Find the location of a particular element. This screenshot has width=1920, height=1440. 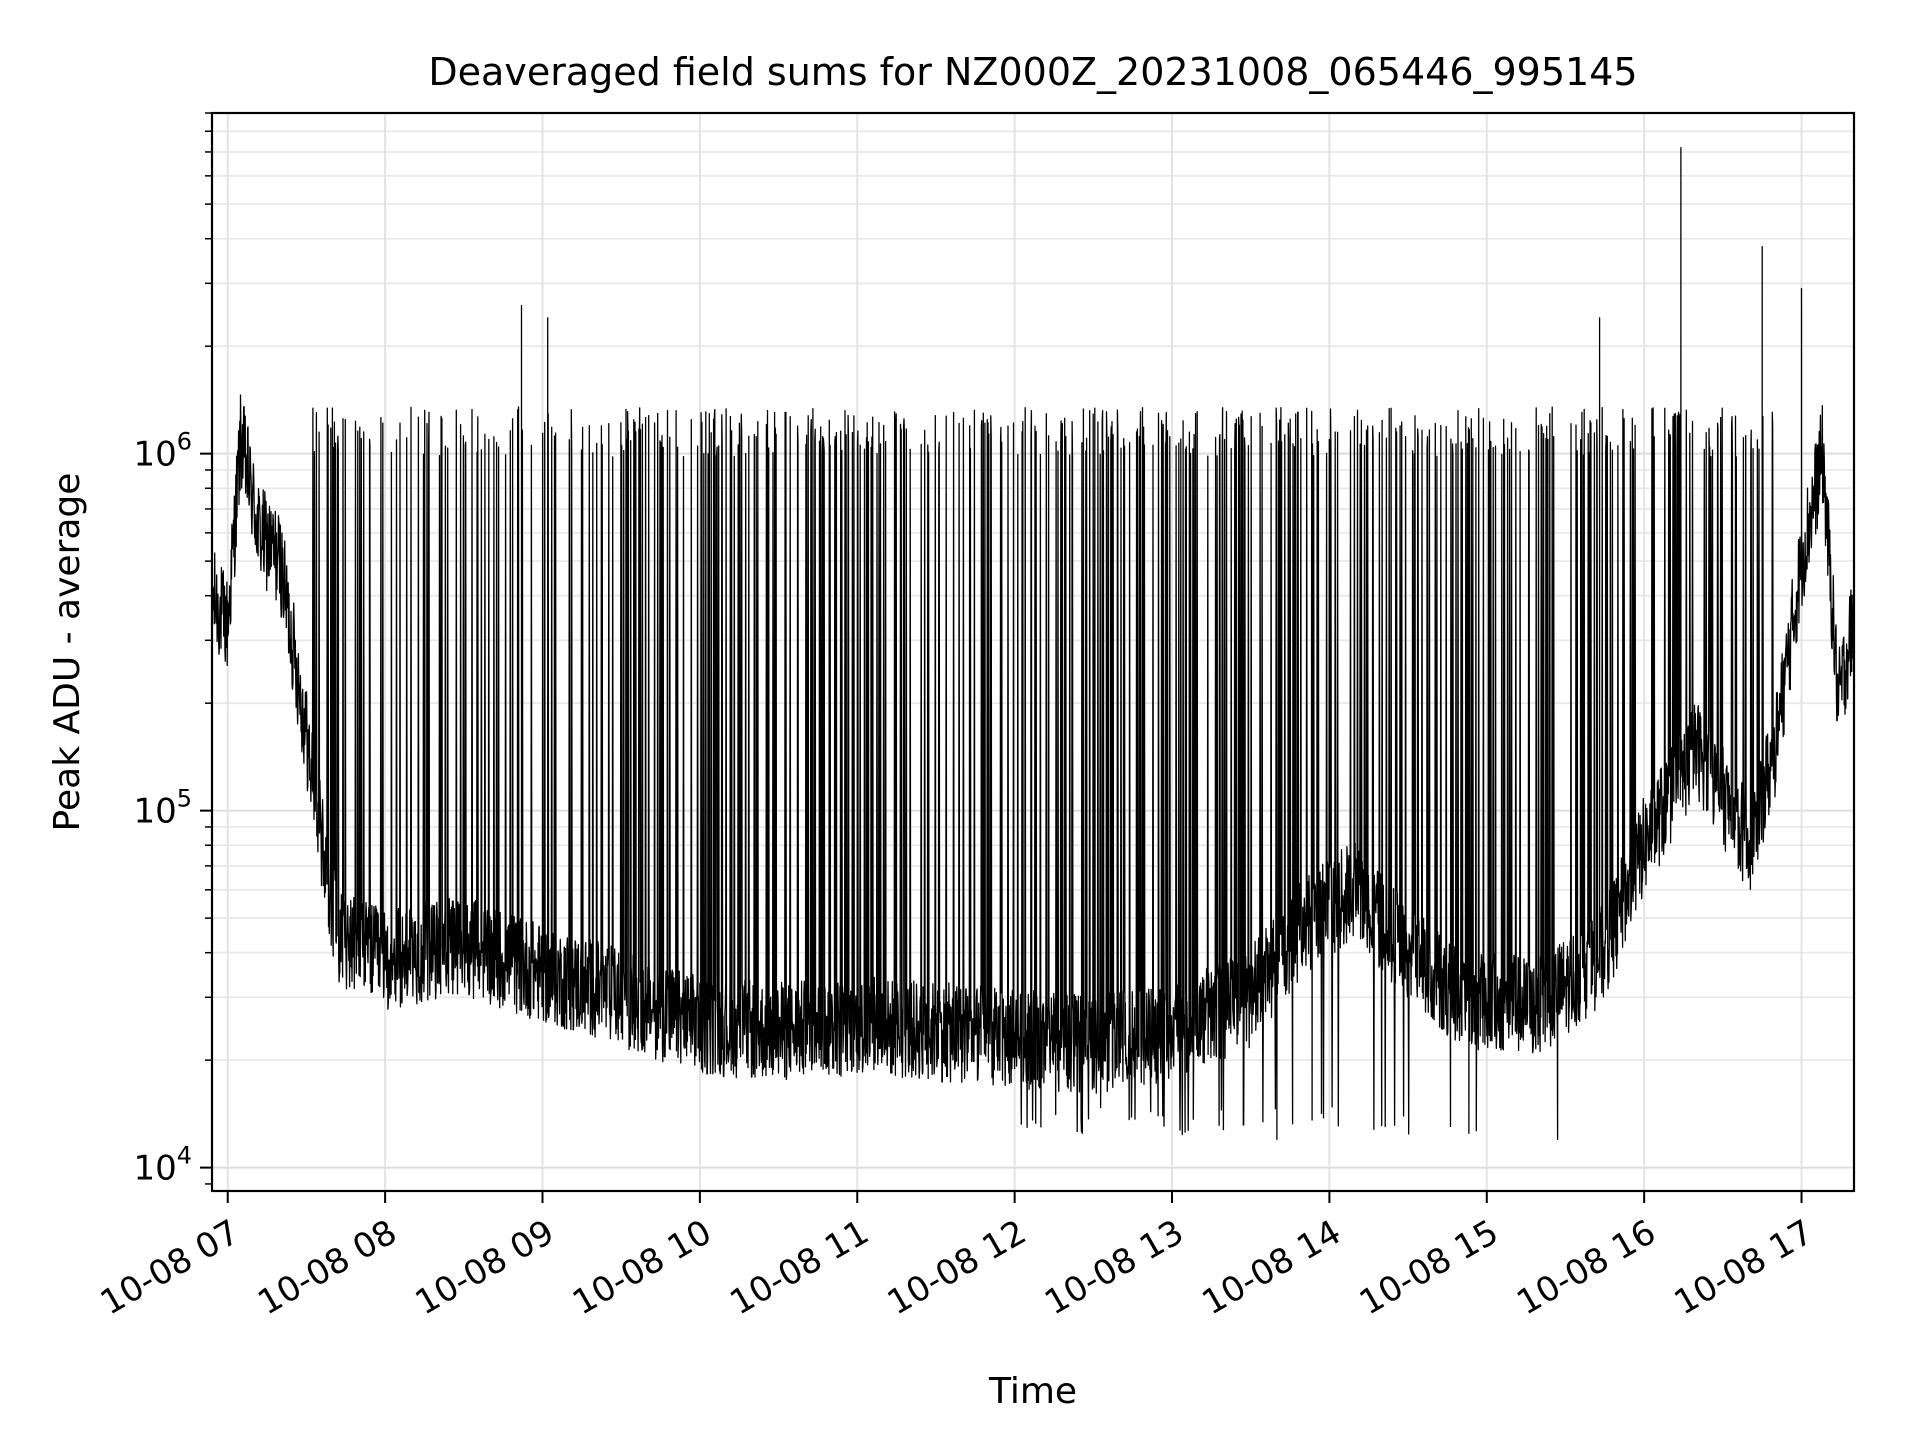

y-tick-label: 10⁵ is located at coordinates (162, 808).